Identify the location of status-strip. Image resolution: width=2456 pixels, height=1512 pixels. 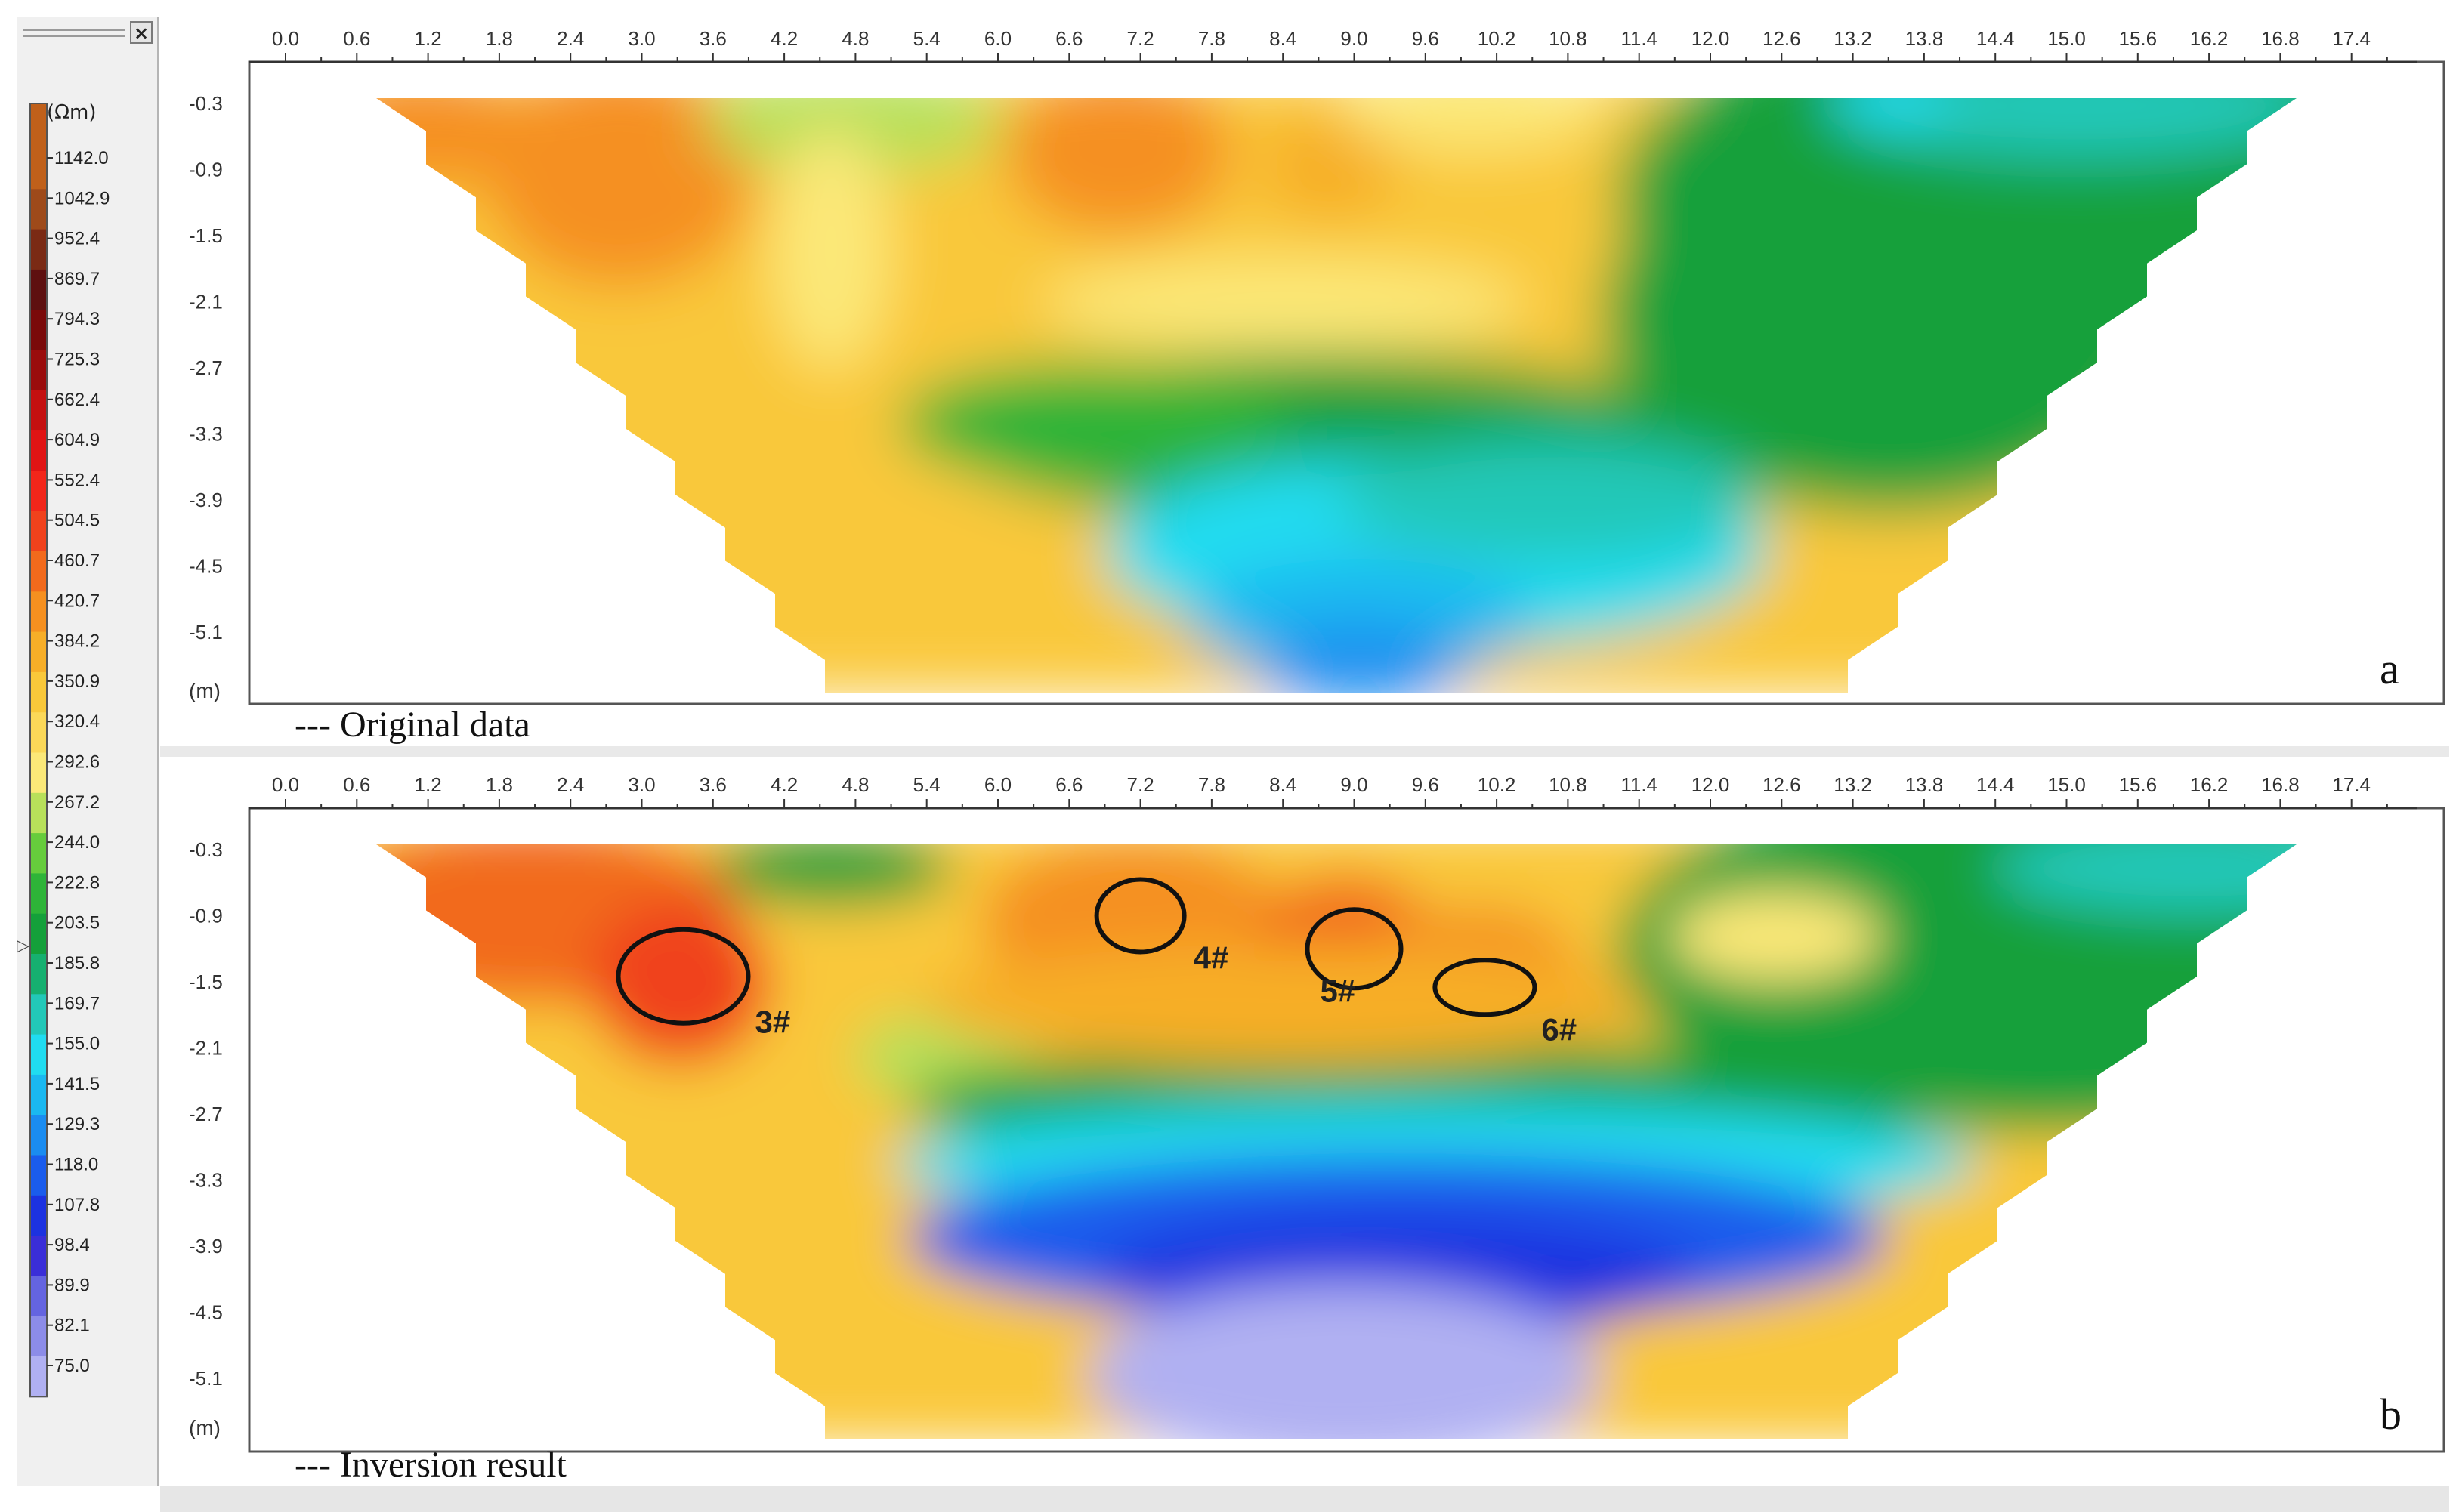
(1304, 1499).